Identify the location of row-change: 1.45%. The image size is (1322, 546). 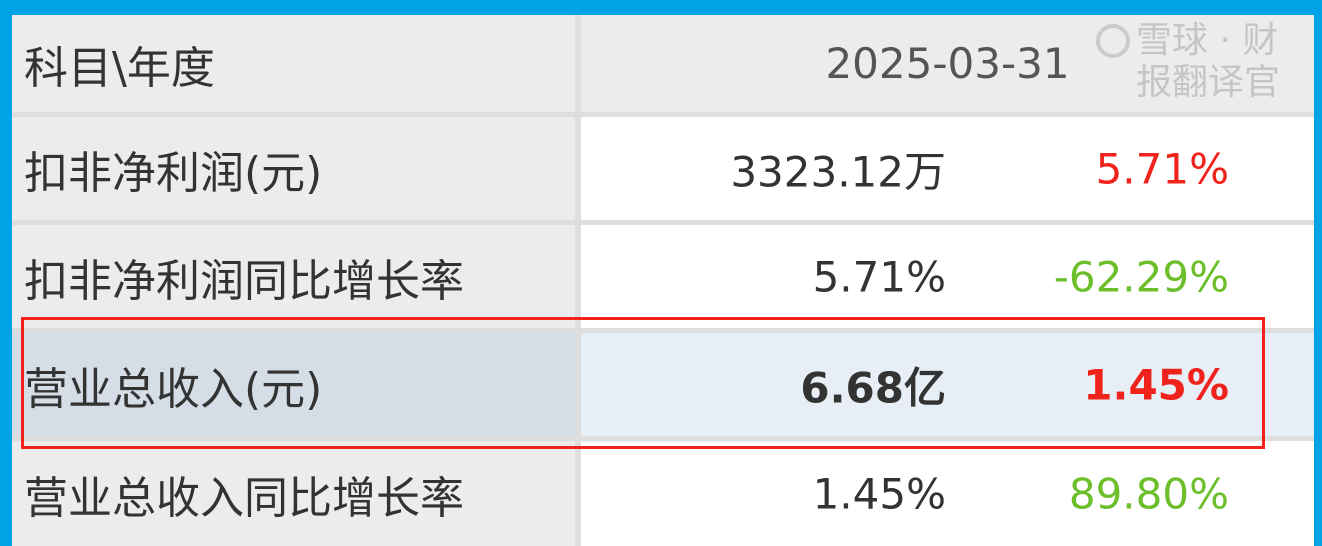
(1156, 384).